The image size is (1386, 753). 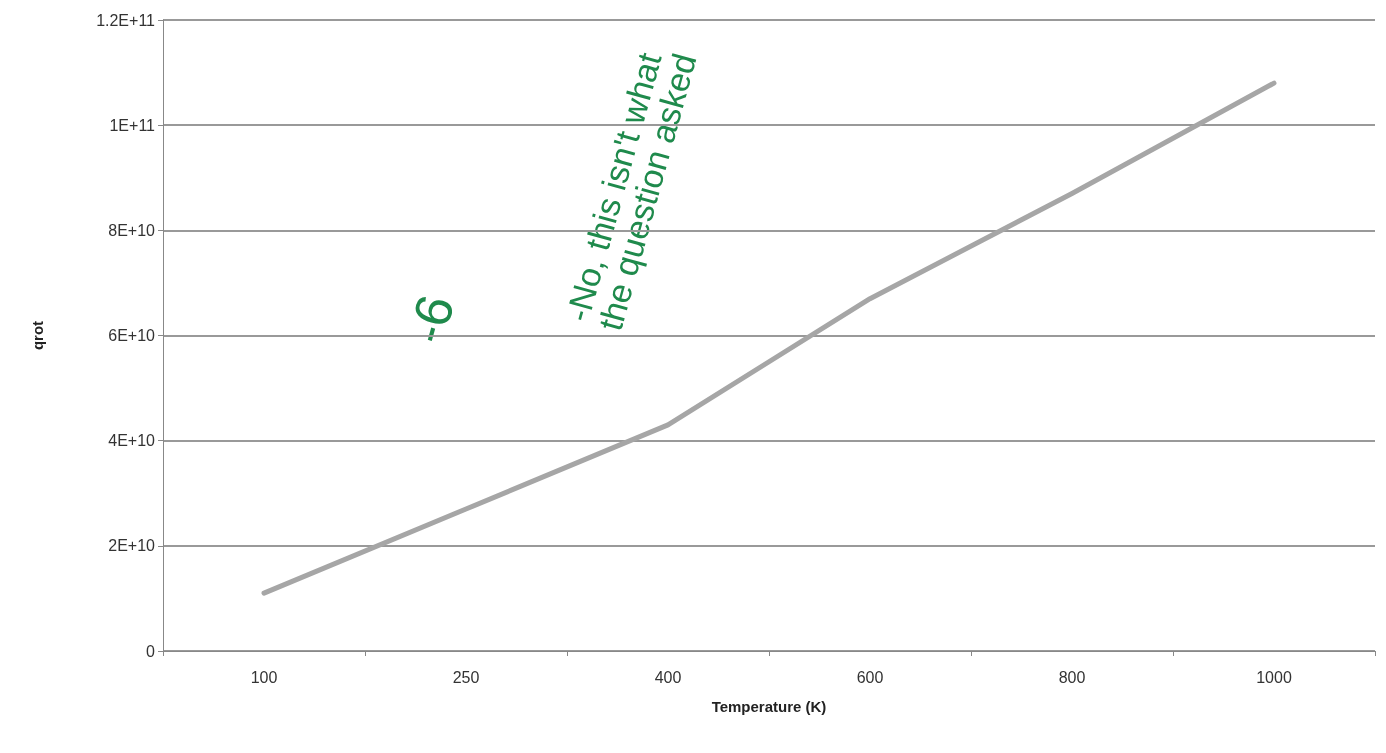 I want to click on y-tick-label: 4E+10, so click(x=132, y=441).